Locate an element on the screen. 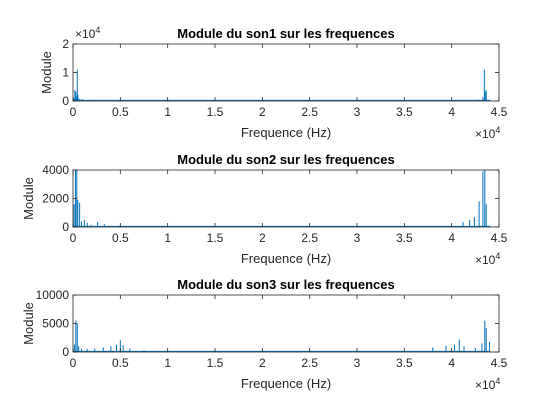  chart-title: Module du son2 sur les frequences is located at coordinates (285, 159).